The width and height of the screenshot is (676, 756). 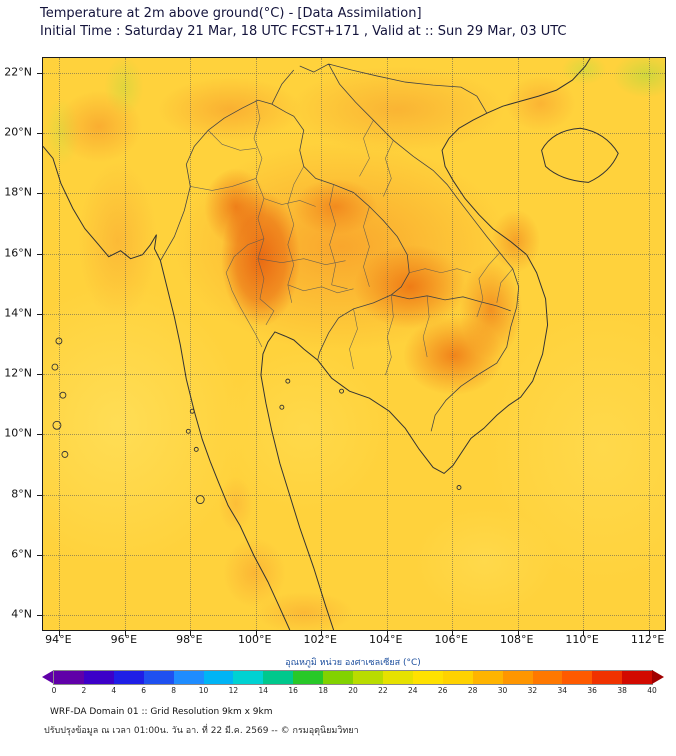 What do you see at coordinates (203, 690) in the screenshot?
I see `colorbar-tick-label: 10` at bounding box center [203, 690].